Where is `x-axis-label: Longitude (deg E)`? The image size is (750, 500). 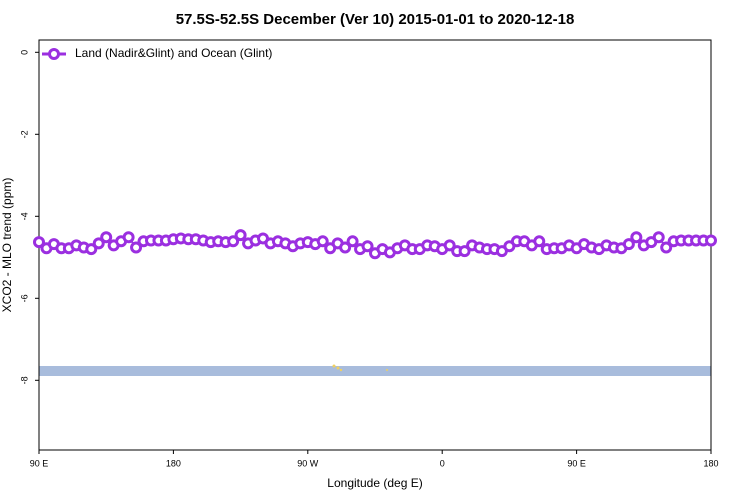
x-axis-label: Longitude (deg E) is located at coordinates (374, 483).